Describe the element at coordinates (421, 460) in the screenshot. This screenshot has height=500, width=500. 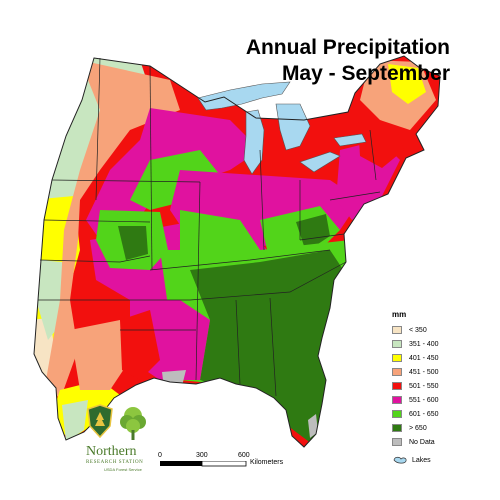
I see `legend-label-lakes: Lakes` at that location.